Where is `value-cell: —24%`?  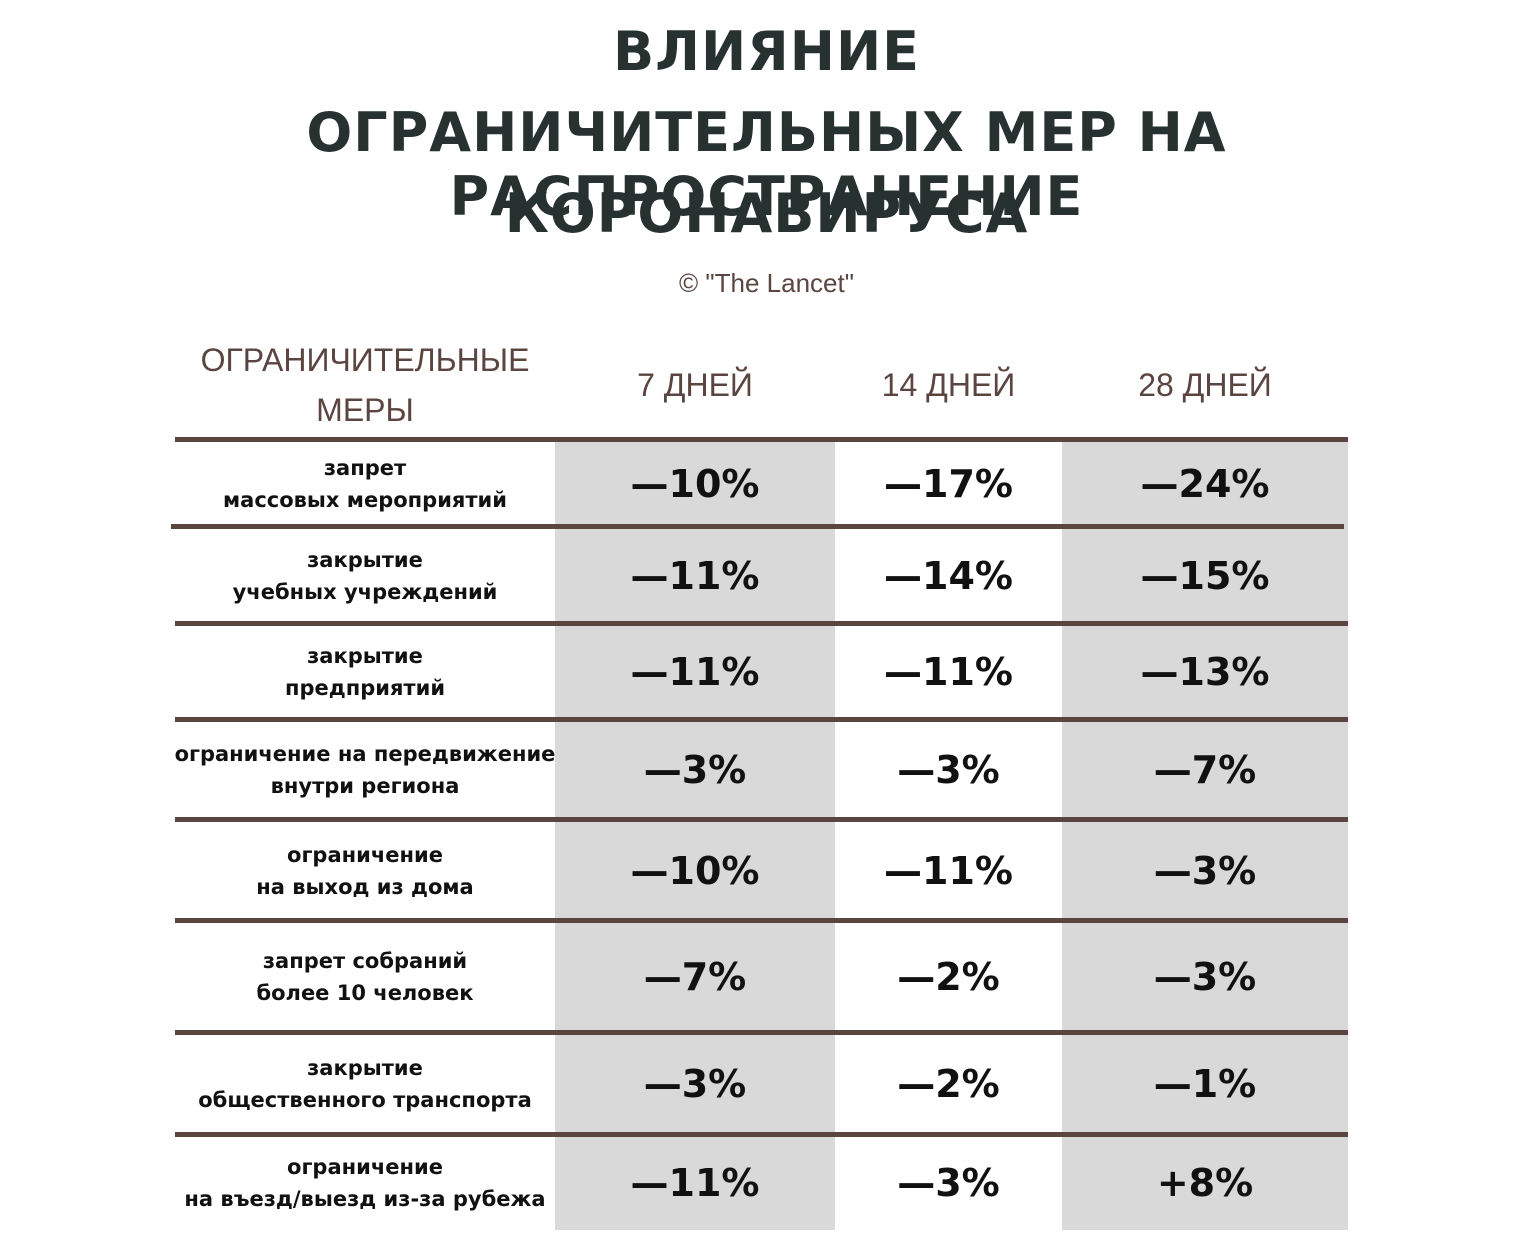
value-cell: —24% is located at coordinates (1205, 483).